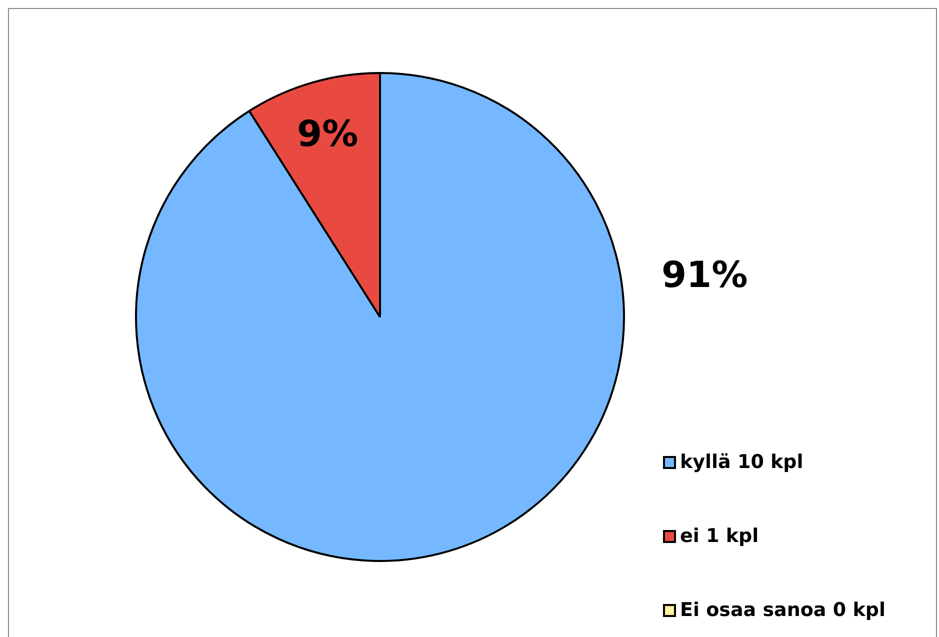 This screenshot has height=637, width=939. What do you see at coordinates (719, 536) in the screenshot?
I see `legend-label: ei 1 kpl` at bounding box center [719, 536].